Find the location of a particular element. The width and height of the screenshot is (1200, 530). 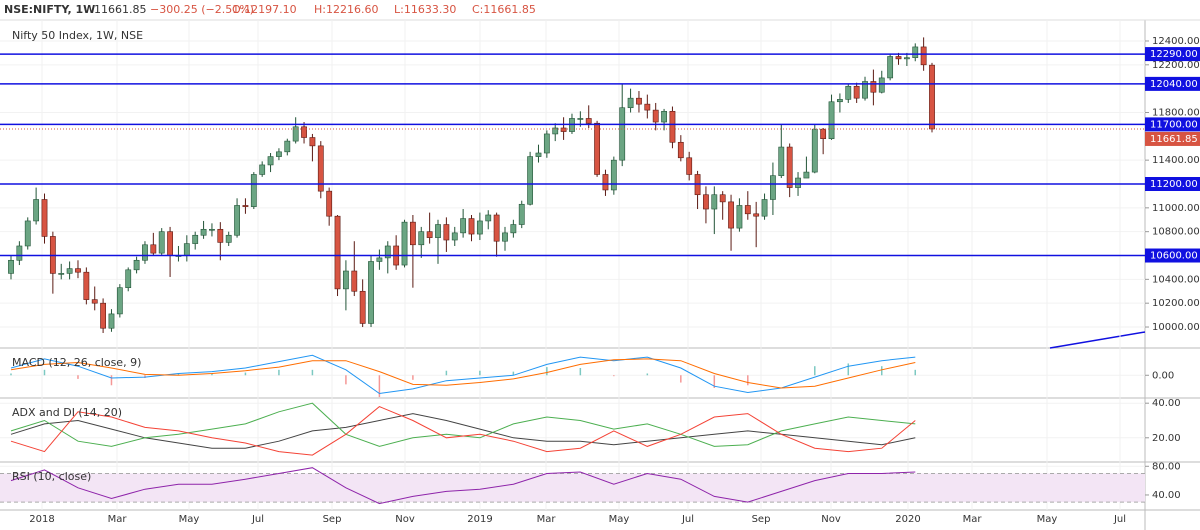

y-tick-label: 0.00 is located at coordinates (1163, 375).